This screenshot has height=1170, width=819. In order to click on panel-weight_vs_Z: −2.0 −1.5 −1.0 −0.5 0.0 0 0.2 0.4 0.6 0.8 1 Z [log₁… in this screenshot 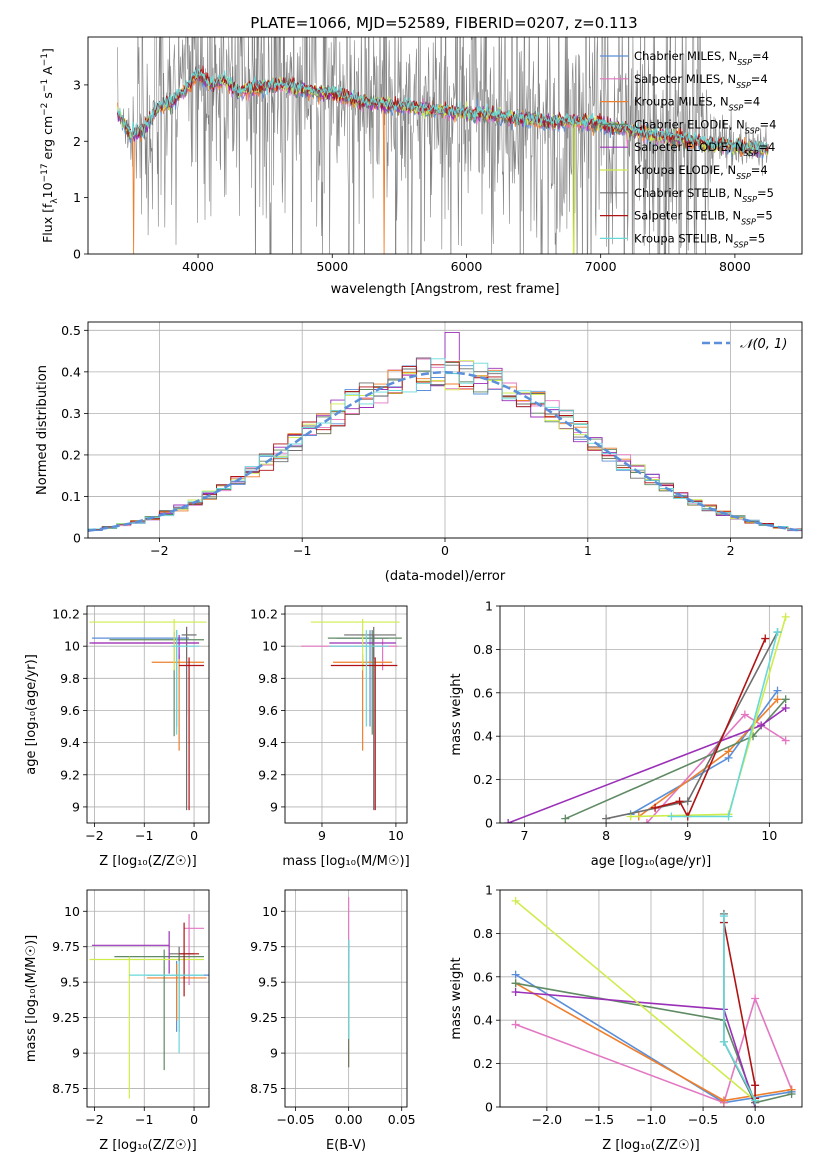, I will do `click(626, 1018)`.